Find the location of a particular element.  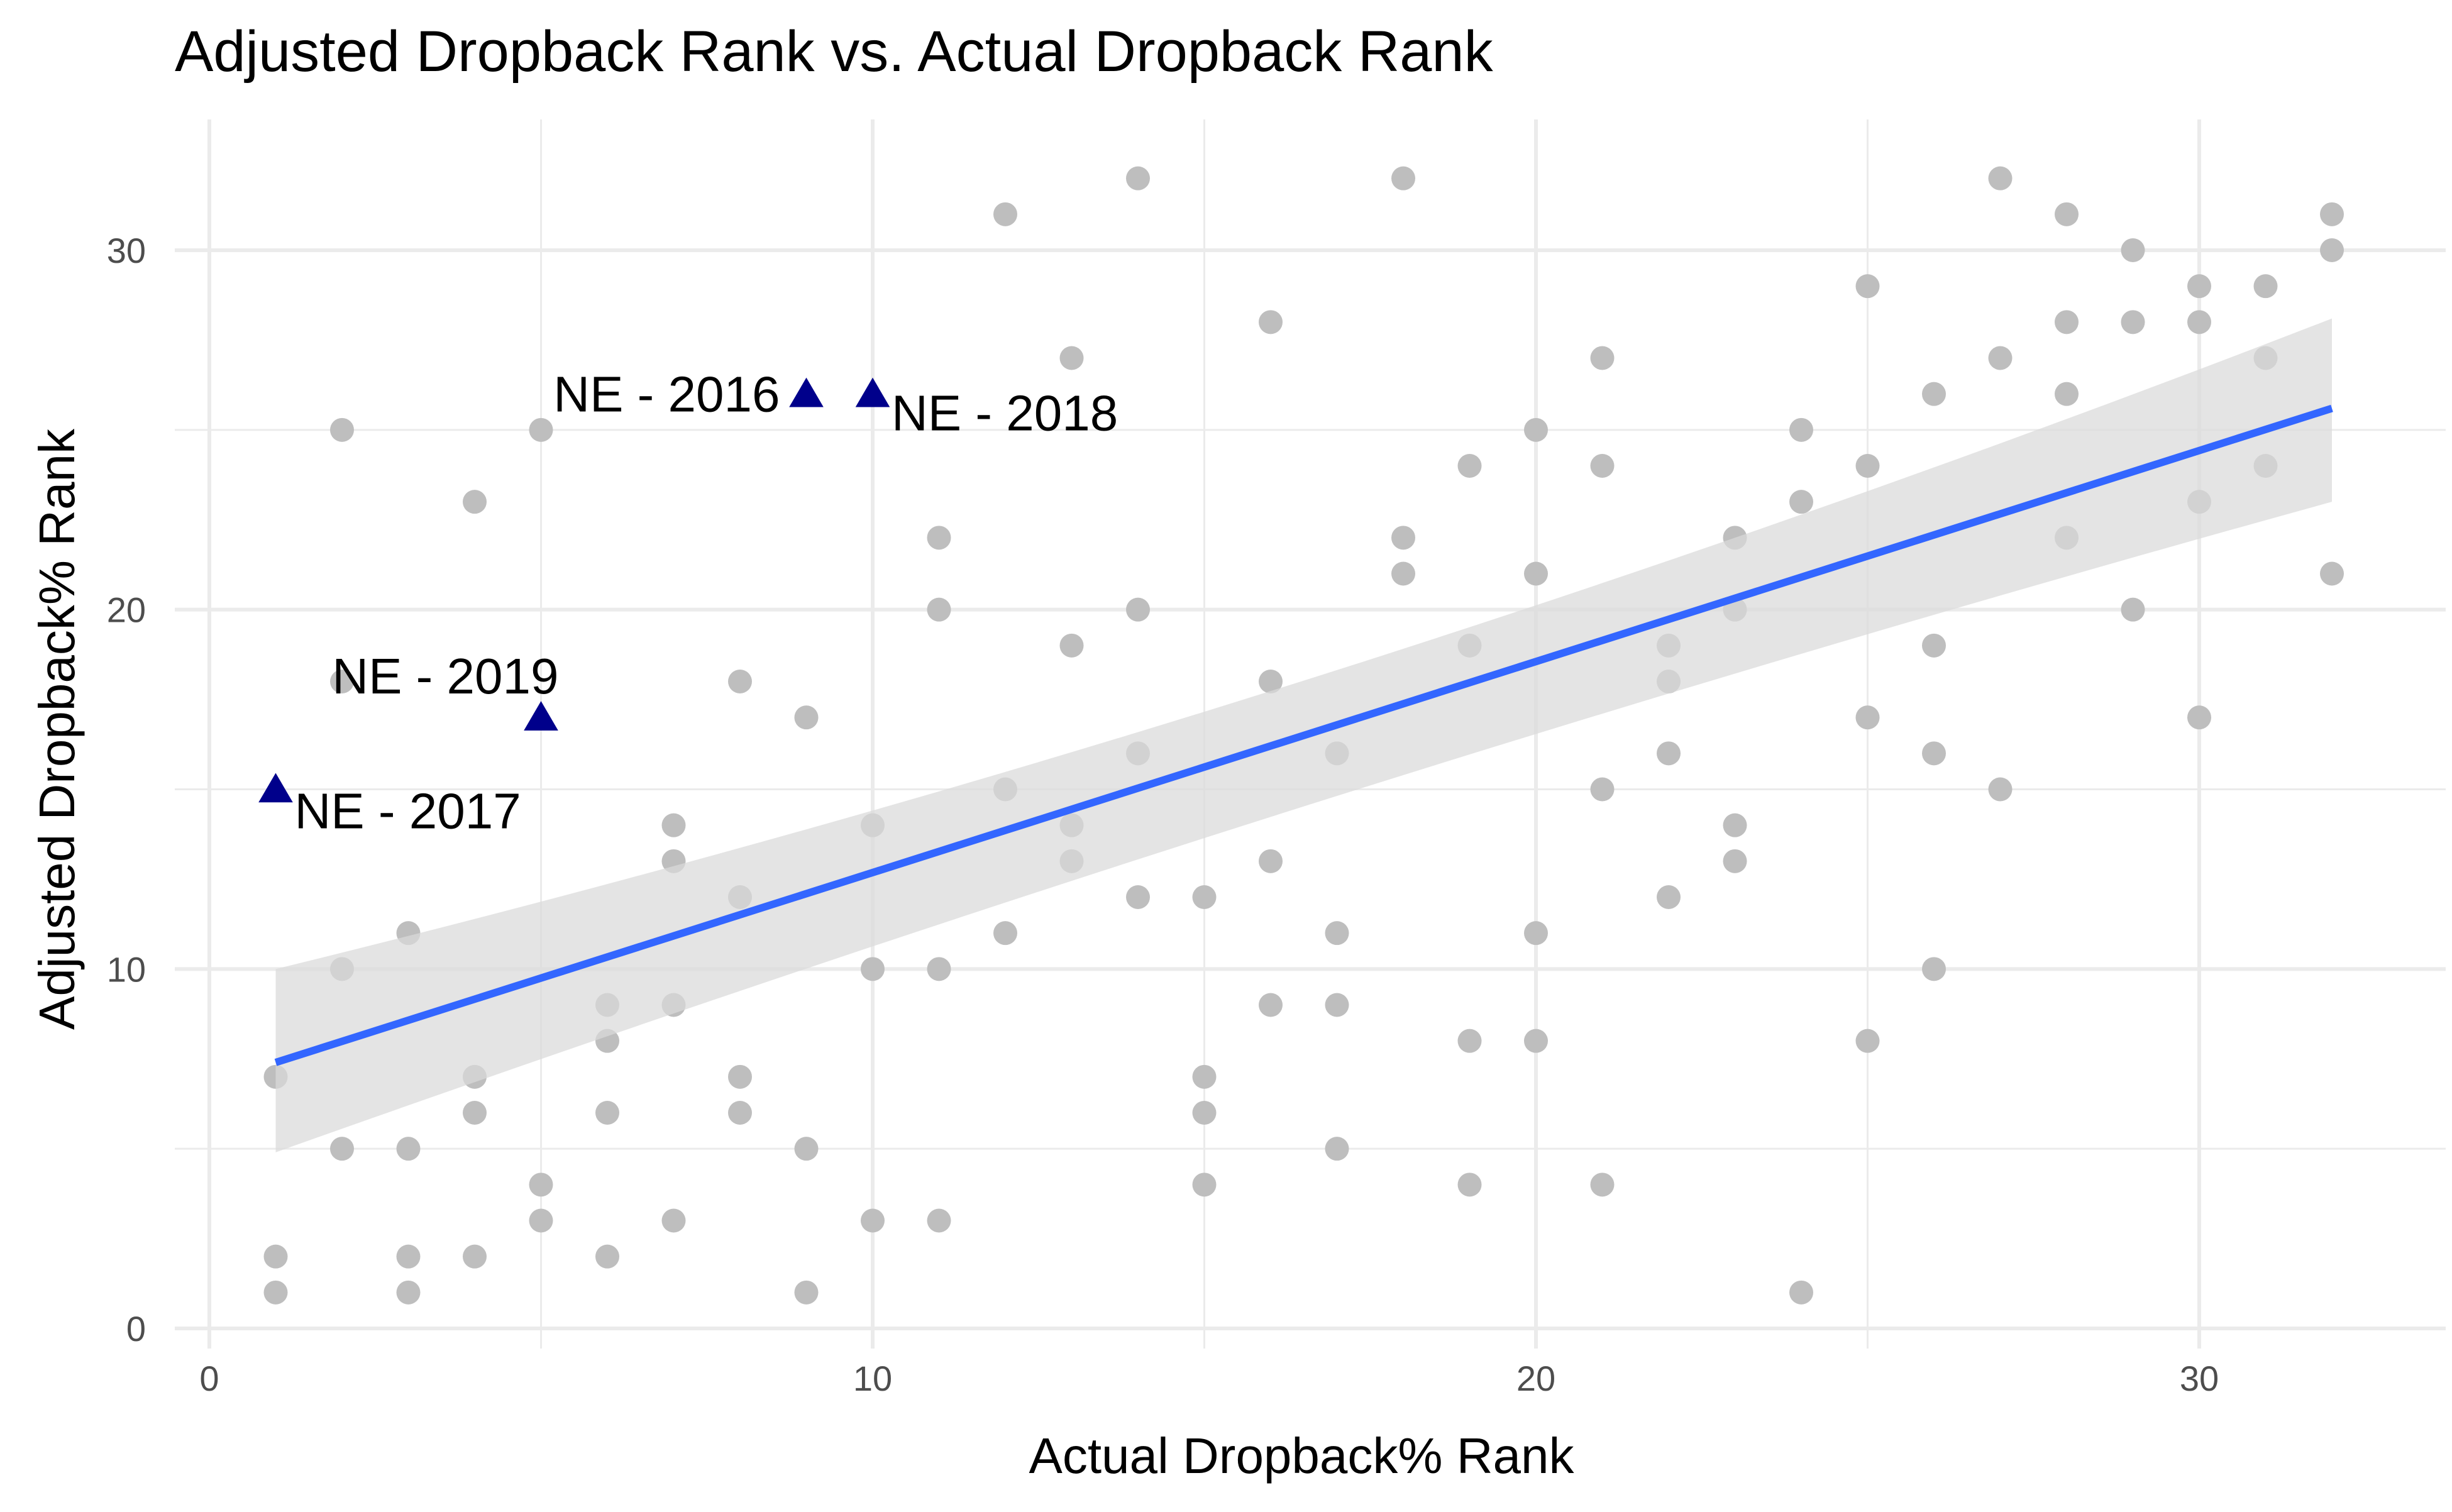

y-tick-label: 30 is located at coordinates (126, 250).